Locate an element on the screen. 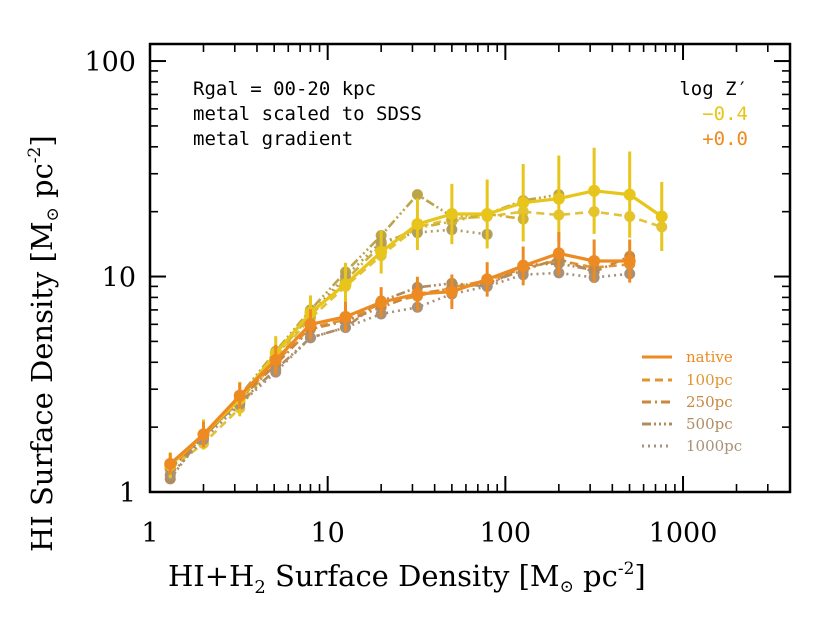 The image size is (830, 623). y-tick-label: 1 is located at coordinates (127, 493).